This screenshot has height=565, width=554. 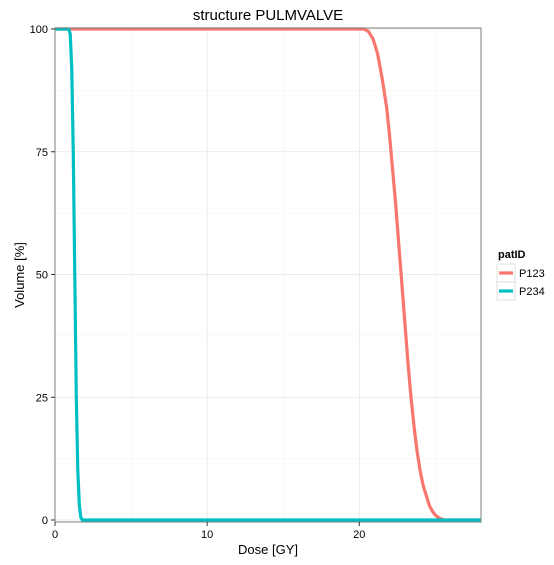 I want to click on x-tick-label: 10, so click(x=207, y=535).